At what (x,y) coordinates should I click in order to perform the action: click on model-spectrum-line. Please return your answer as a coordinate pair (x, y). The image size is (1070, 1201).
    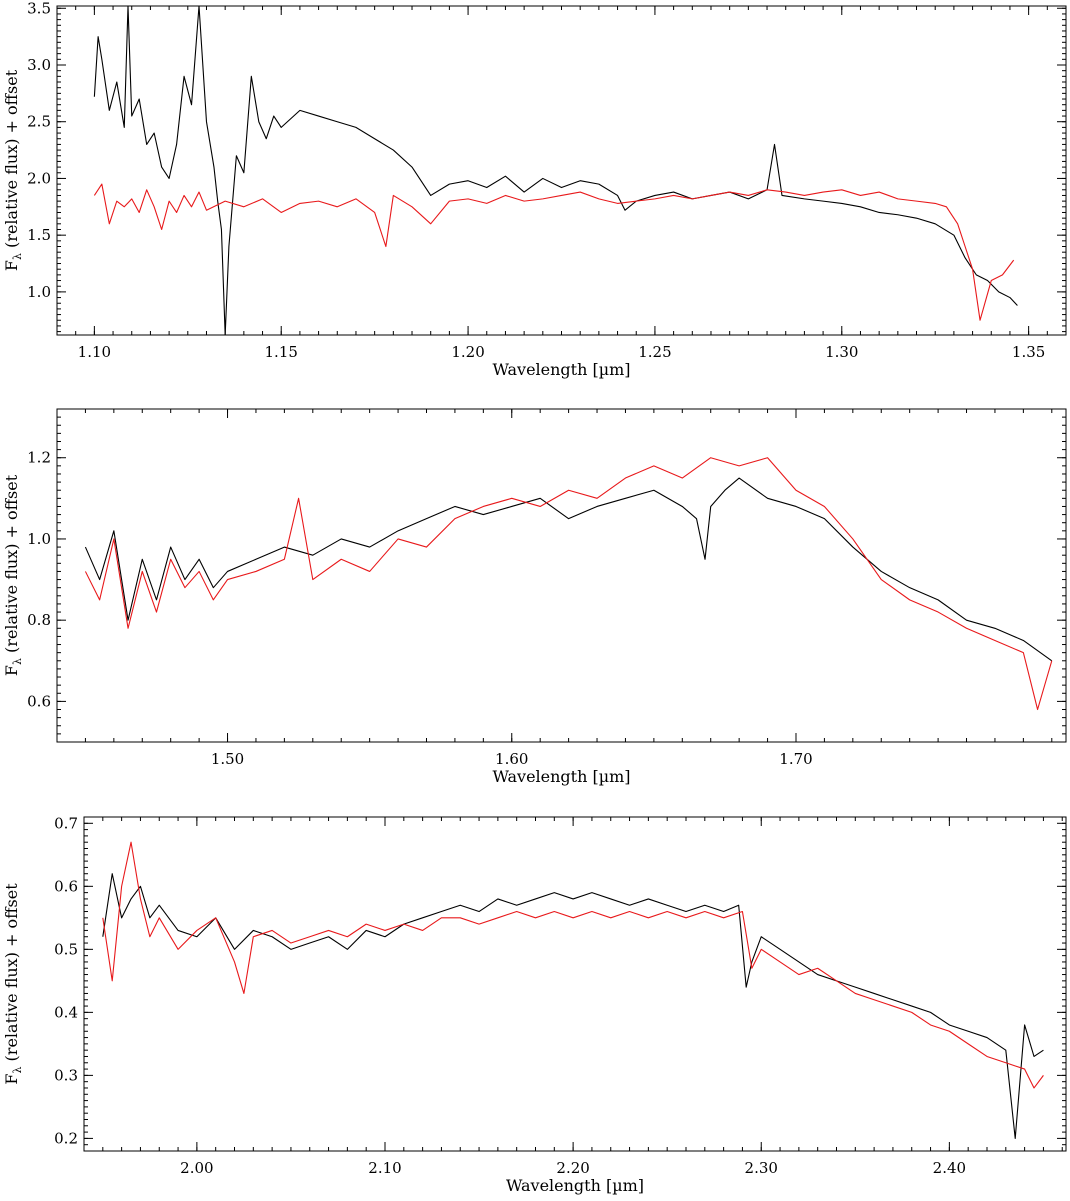
    Looking at the image, I should click on (554, 252).